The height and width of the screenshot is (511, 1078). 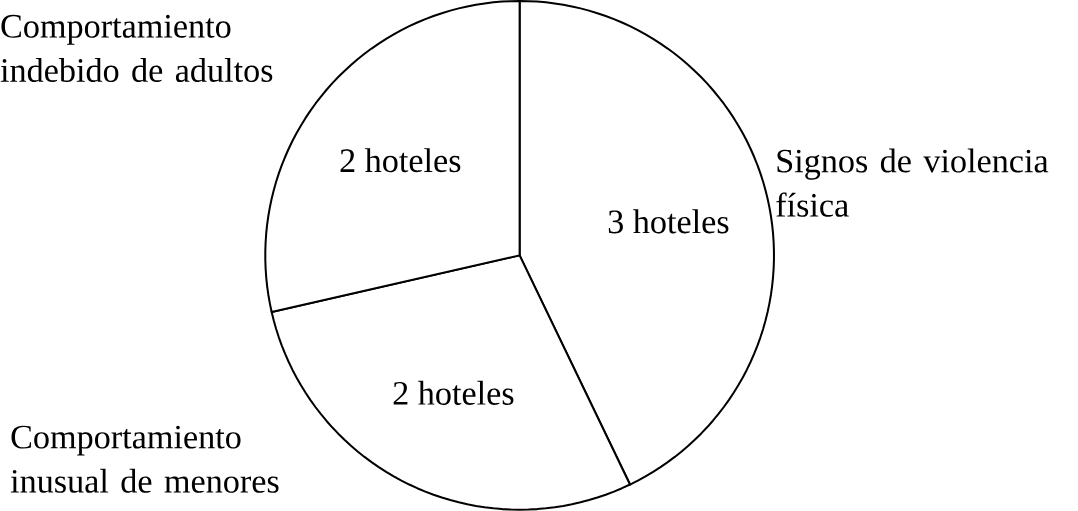 I want to click on data-label: 3 hoteles, so click(x=668, y=221).